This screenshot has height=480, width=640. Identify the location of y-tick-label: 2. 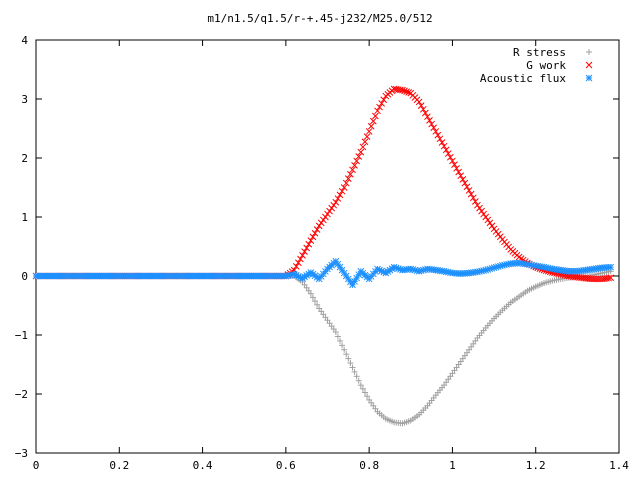
(24, 158).